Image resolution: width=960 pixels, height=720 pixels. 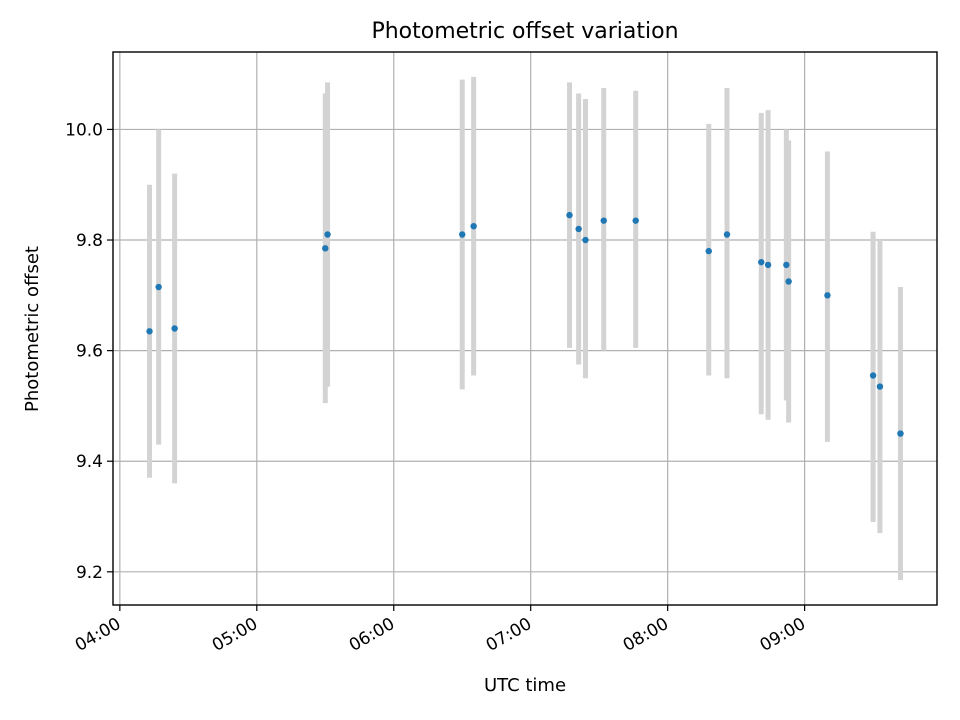 What do you see at coordinates (372, 635) in the screenshot?
I see `x-tick-label: 06:00` at bounding box center [372, 635].